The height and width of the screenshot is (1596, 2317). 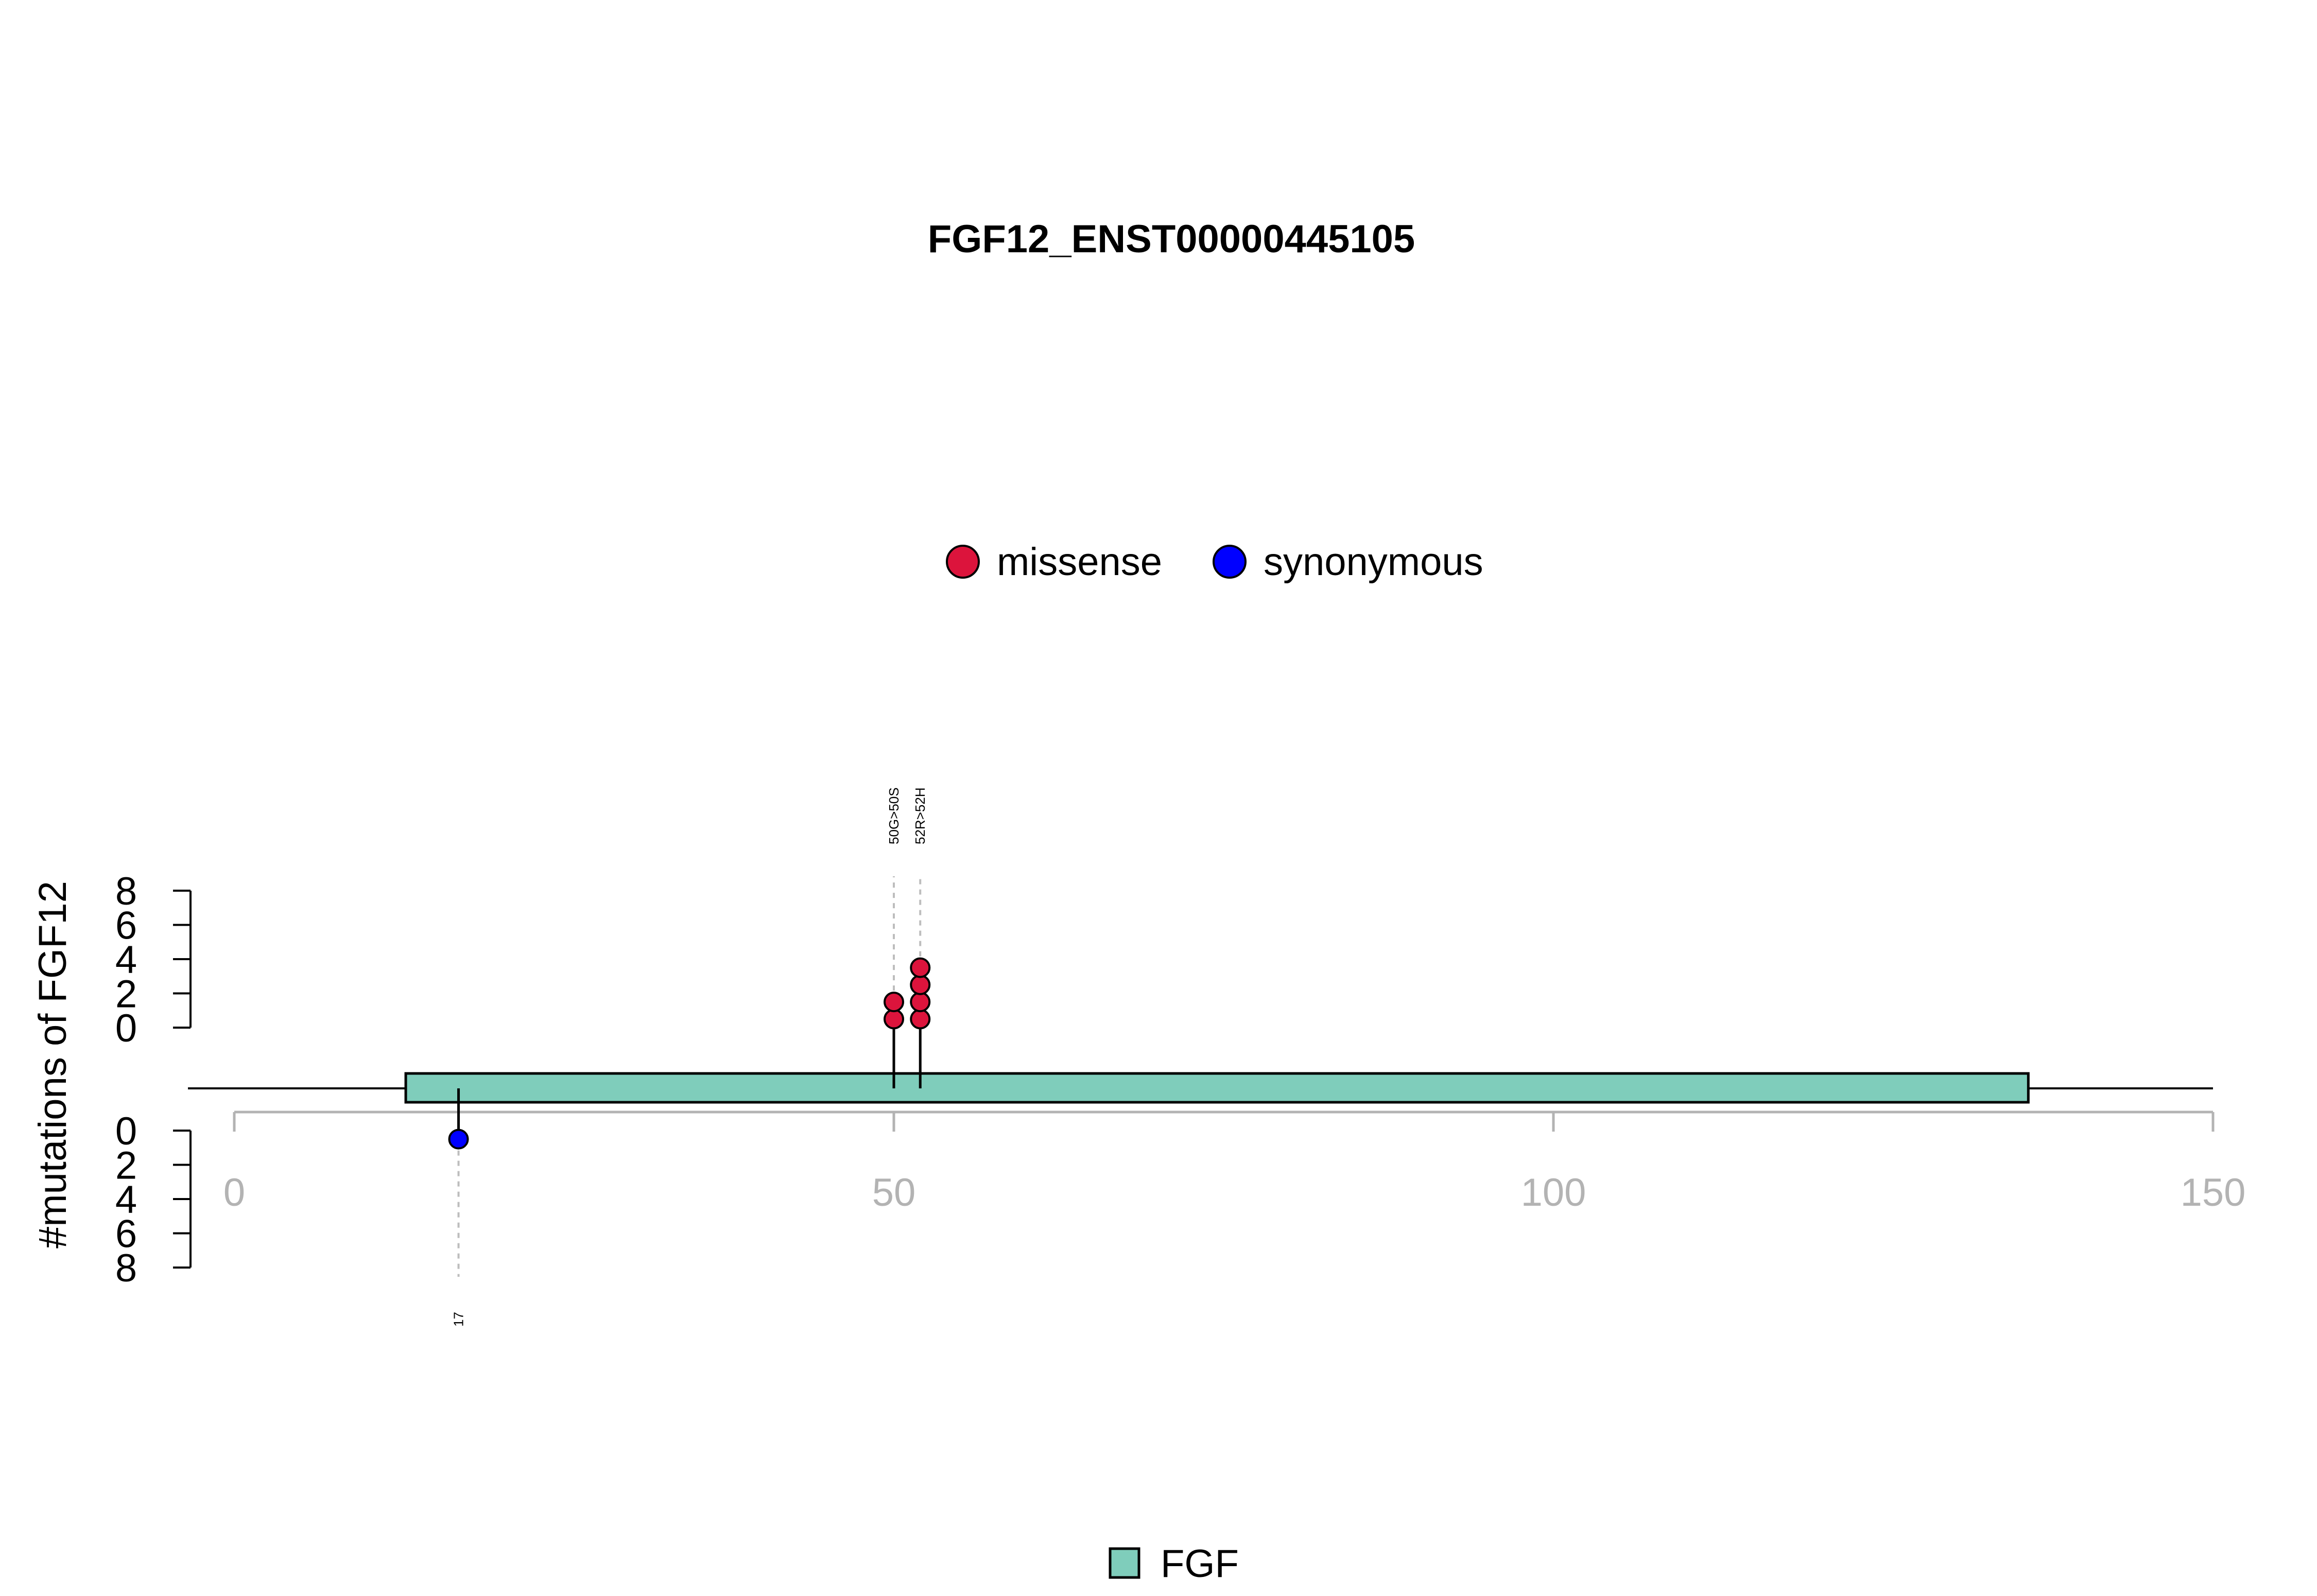 I want to click on legend-label-missense: missense, so click(x=1079, y=562).